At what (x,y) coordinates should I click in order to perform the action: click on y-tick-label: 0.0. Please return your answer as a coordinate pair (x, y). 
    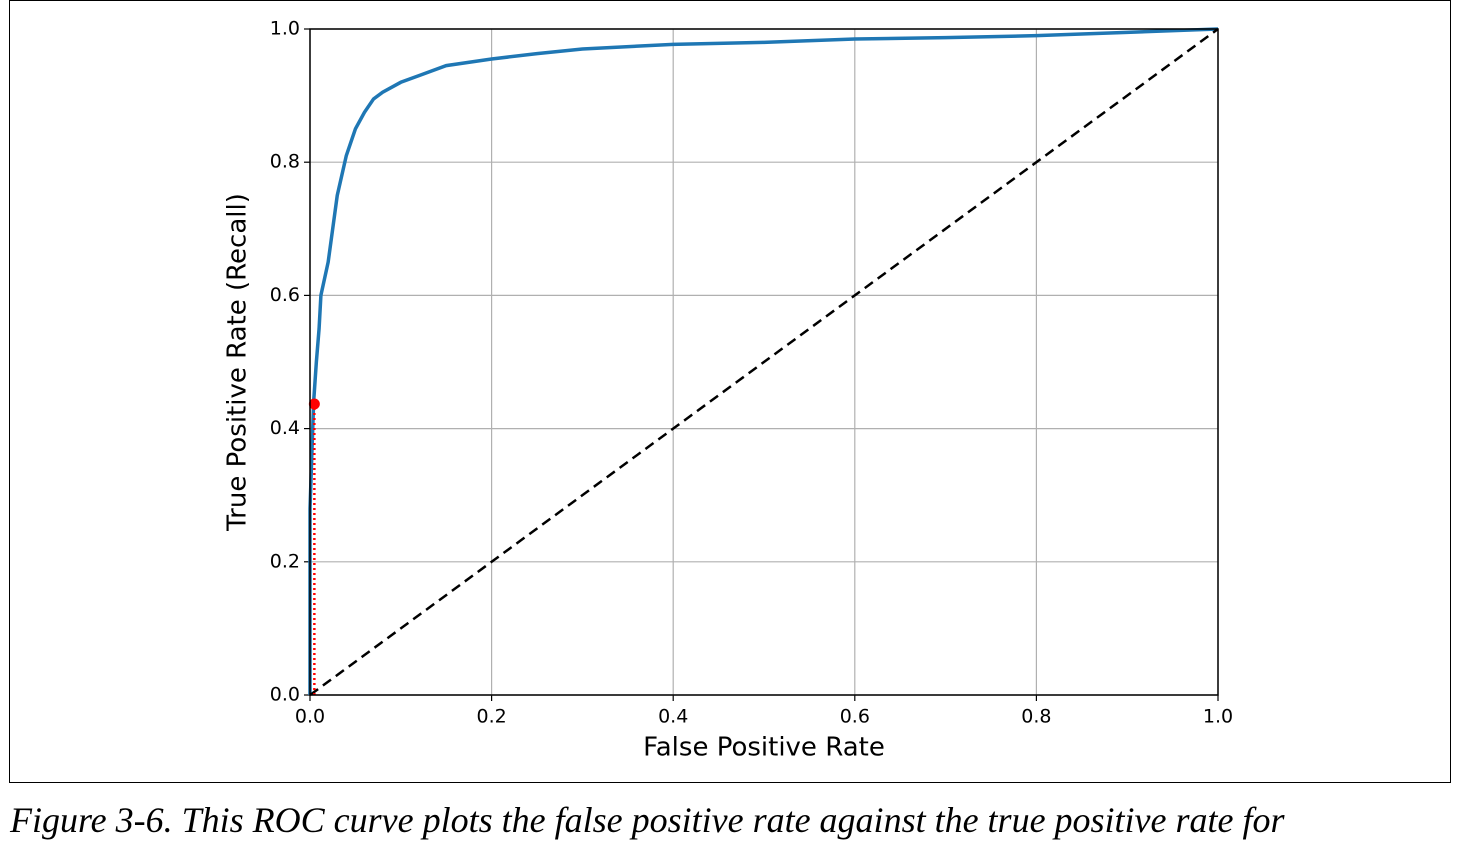
    Looking at the image, I should click on (285, 695).